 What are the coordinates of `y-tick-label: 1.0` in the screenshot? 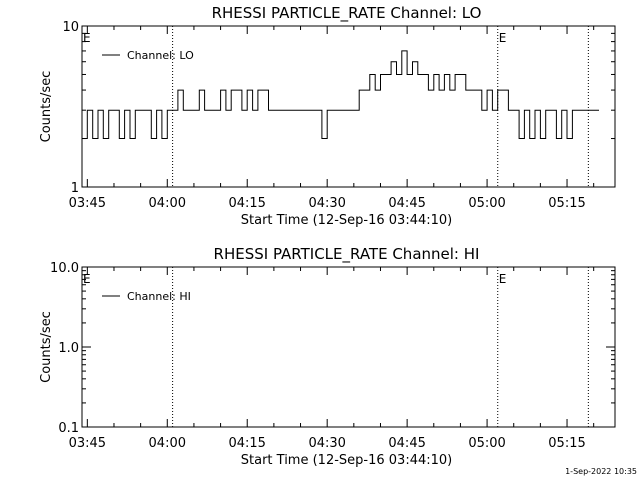 It's located at (68, 348).